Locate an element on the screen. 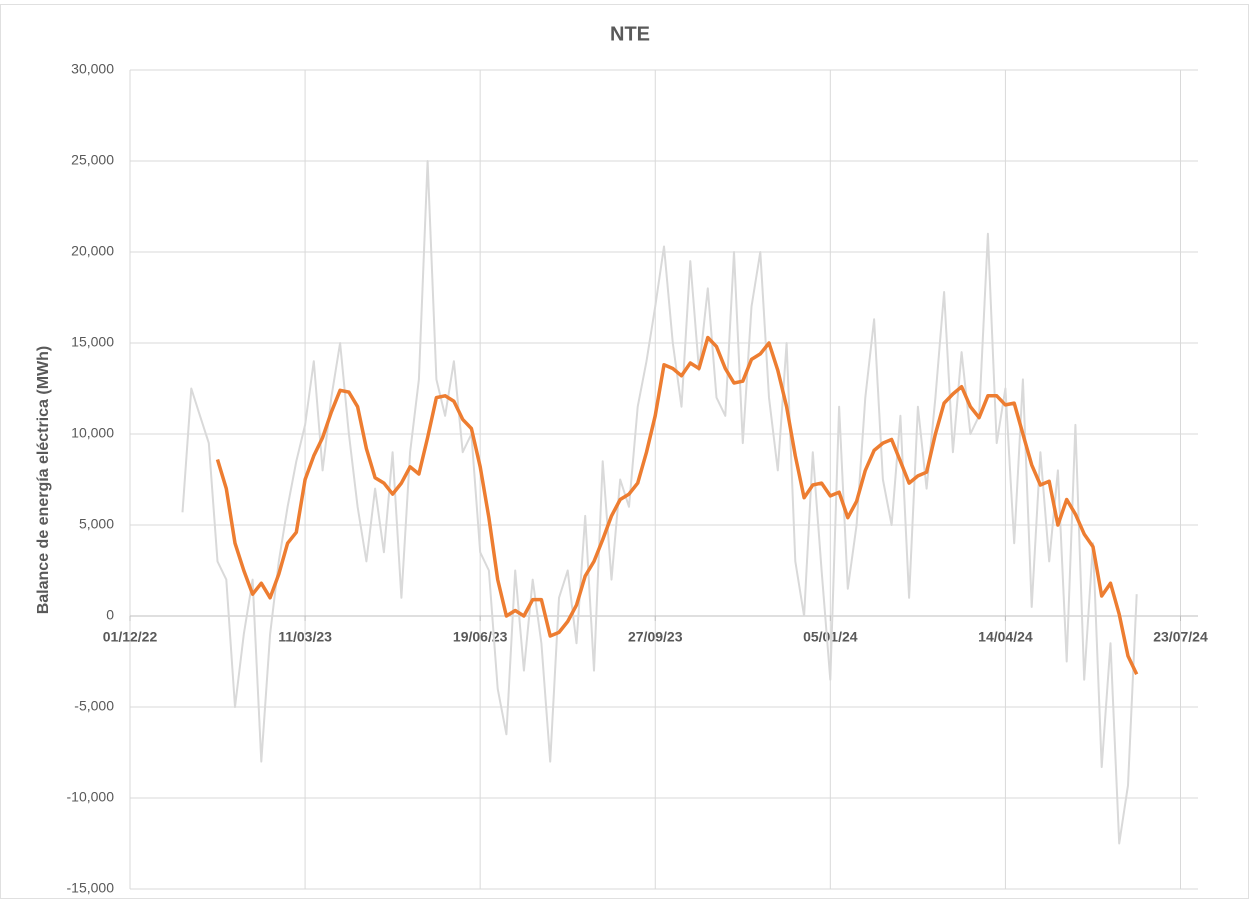 This screenshot has height=899, width=1250. x-tick-label: 14/04/24 is located at coordinates (1005, 637).